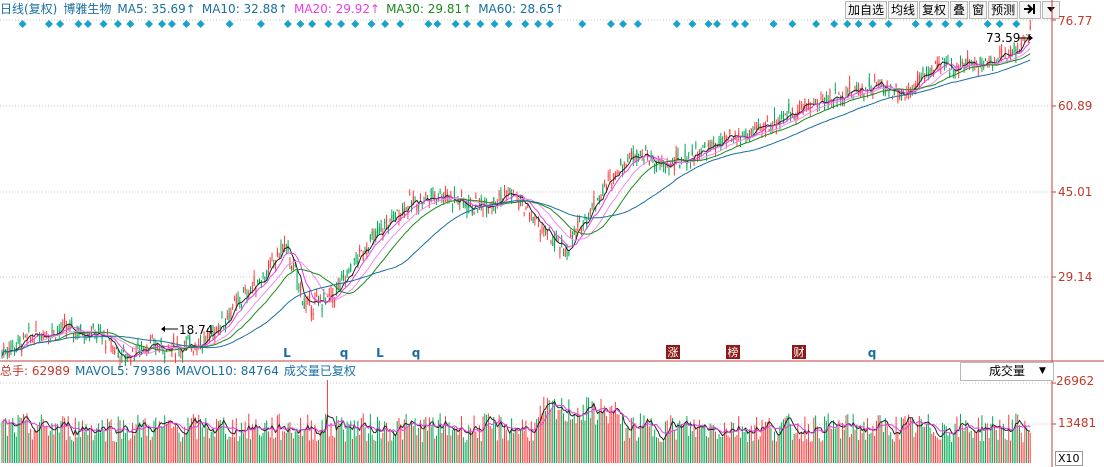  I want to click on forecast-button: 预测, so click(1003, 10).